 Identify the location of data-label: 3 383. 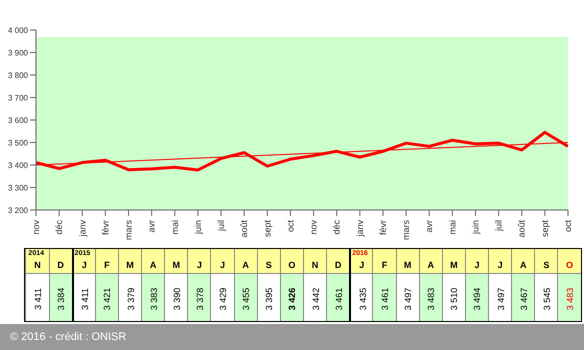
(153, 299).